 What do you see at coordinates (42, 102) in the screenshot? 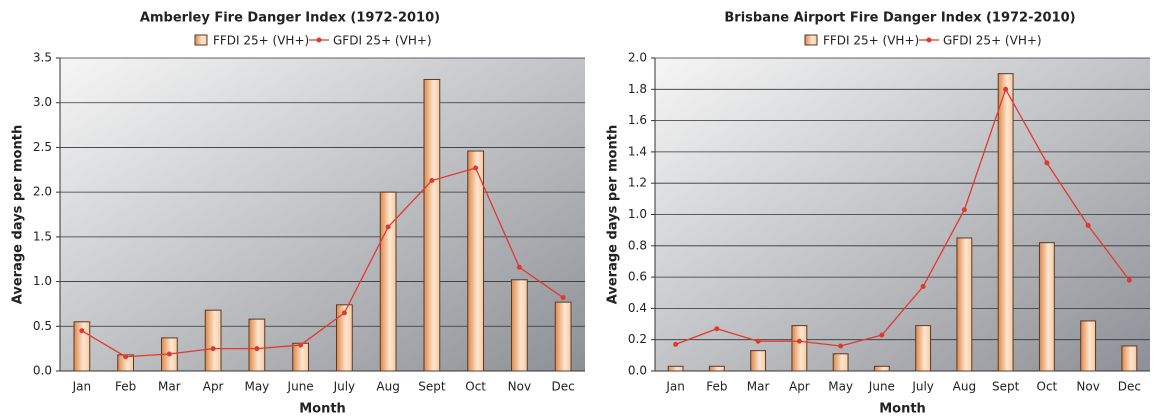
I see `y-tick-label: 3.0` at bounding box center [42, 102].